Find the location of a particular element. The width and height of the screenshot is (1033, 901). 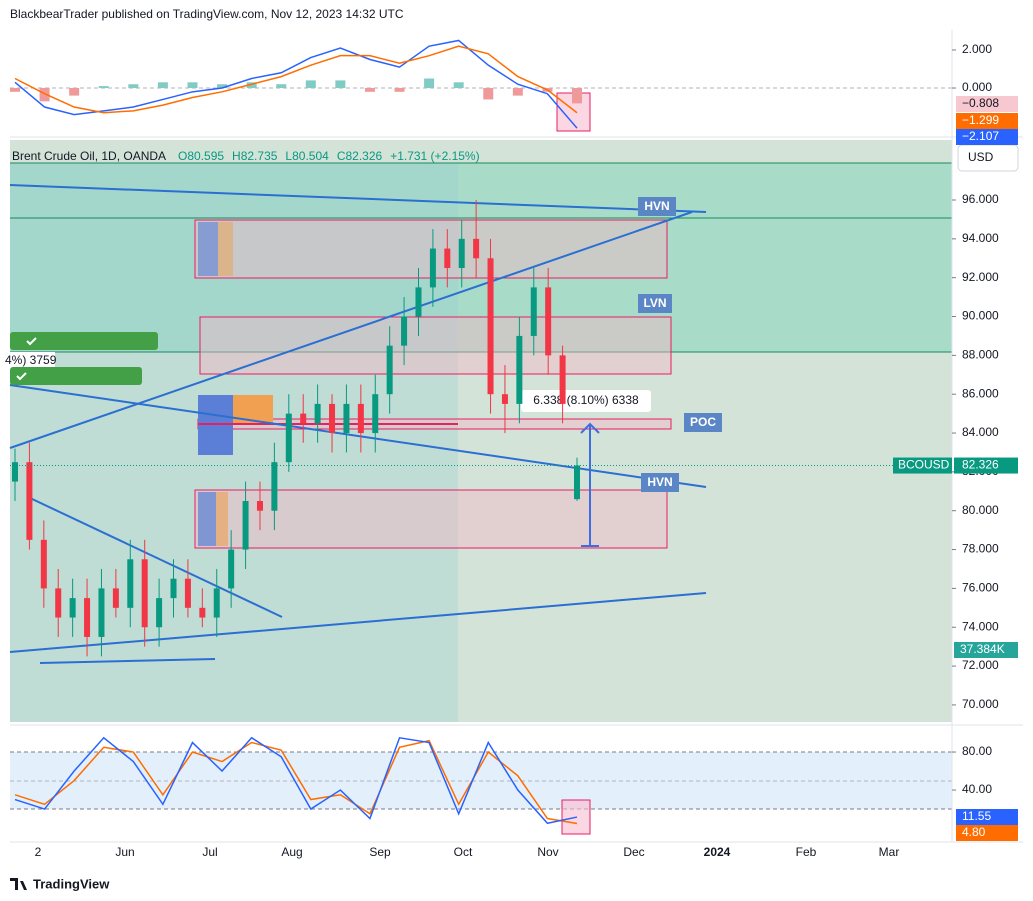

profile-zone is located at coordinates (435, 345).